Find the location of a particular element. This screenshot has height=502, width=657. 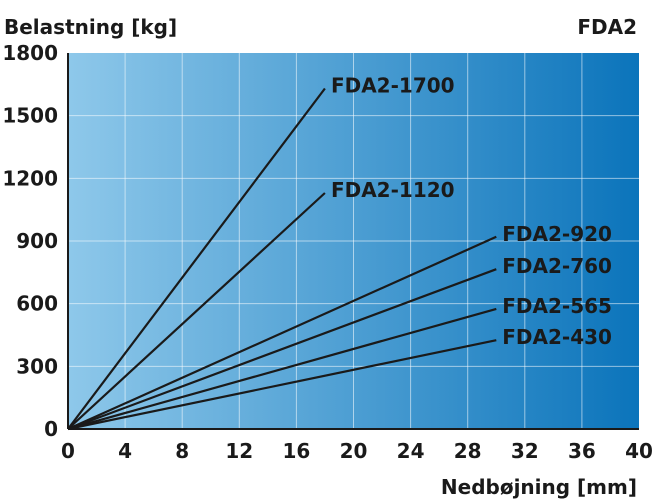

series-label: FDA2-760 is located at coordinates (557, 266).